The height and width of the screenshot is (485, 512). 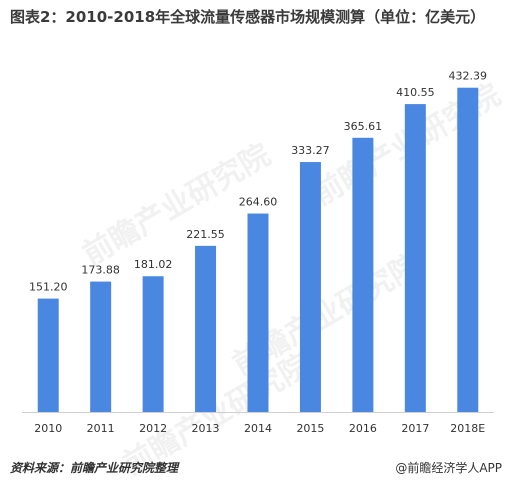 What do you see at coordinates (467, 428) in the screenshot?
I see `x-tick-label-2018E: 2018E` at bounding box center [467, 428].